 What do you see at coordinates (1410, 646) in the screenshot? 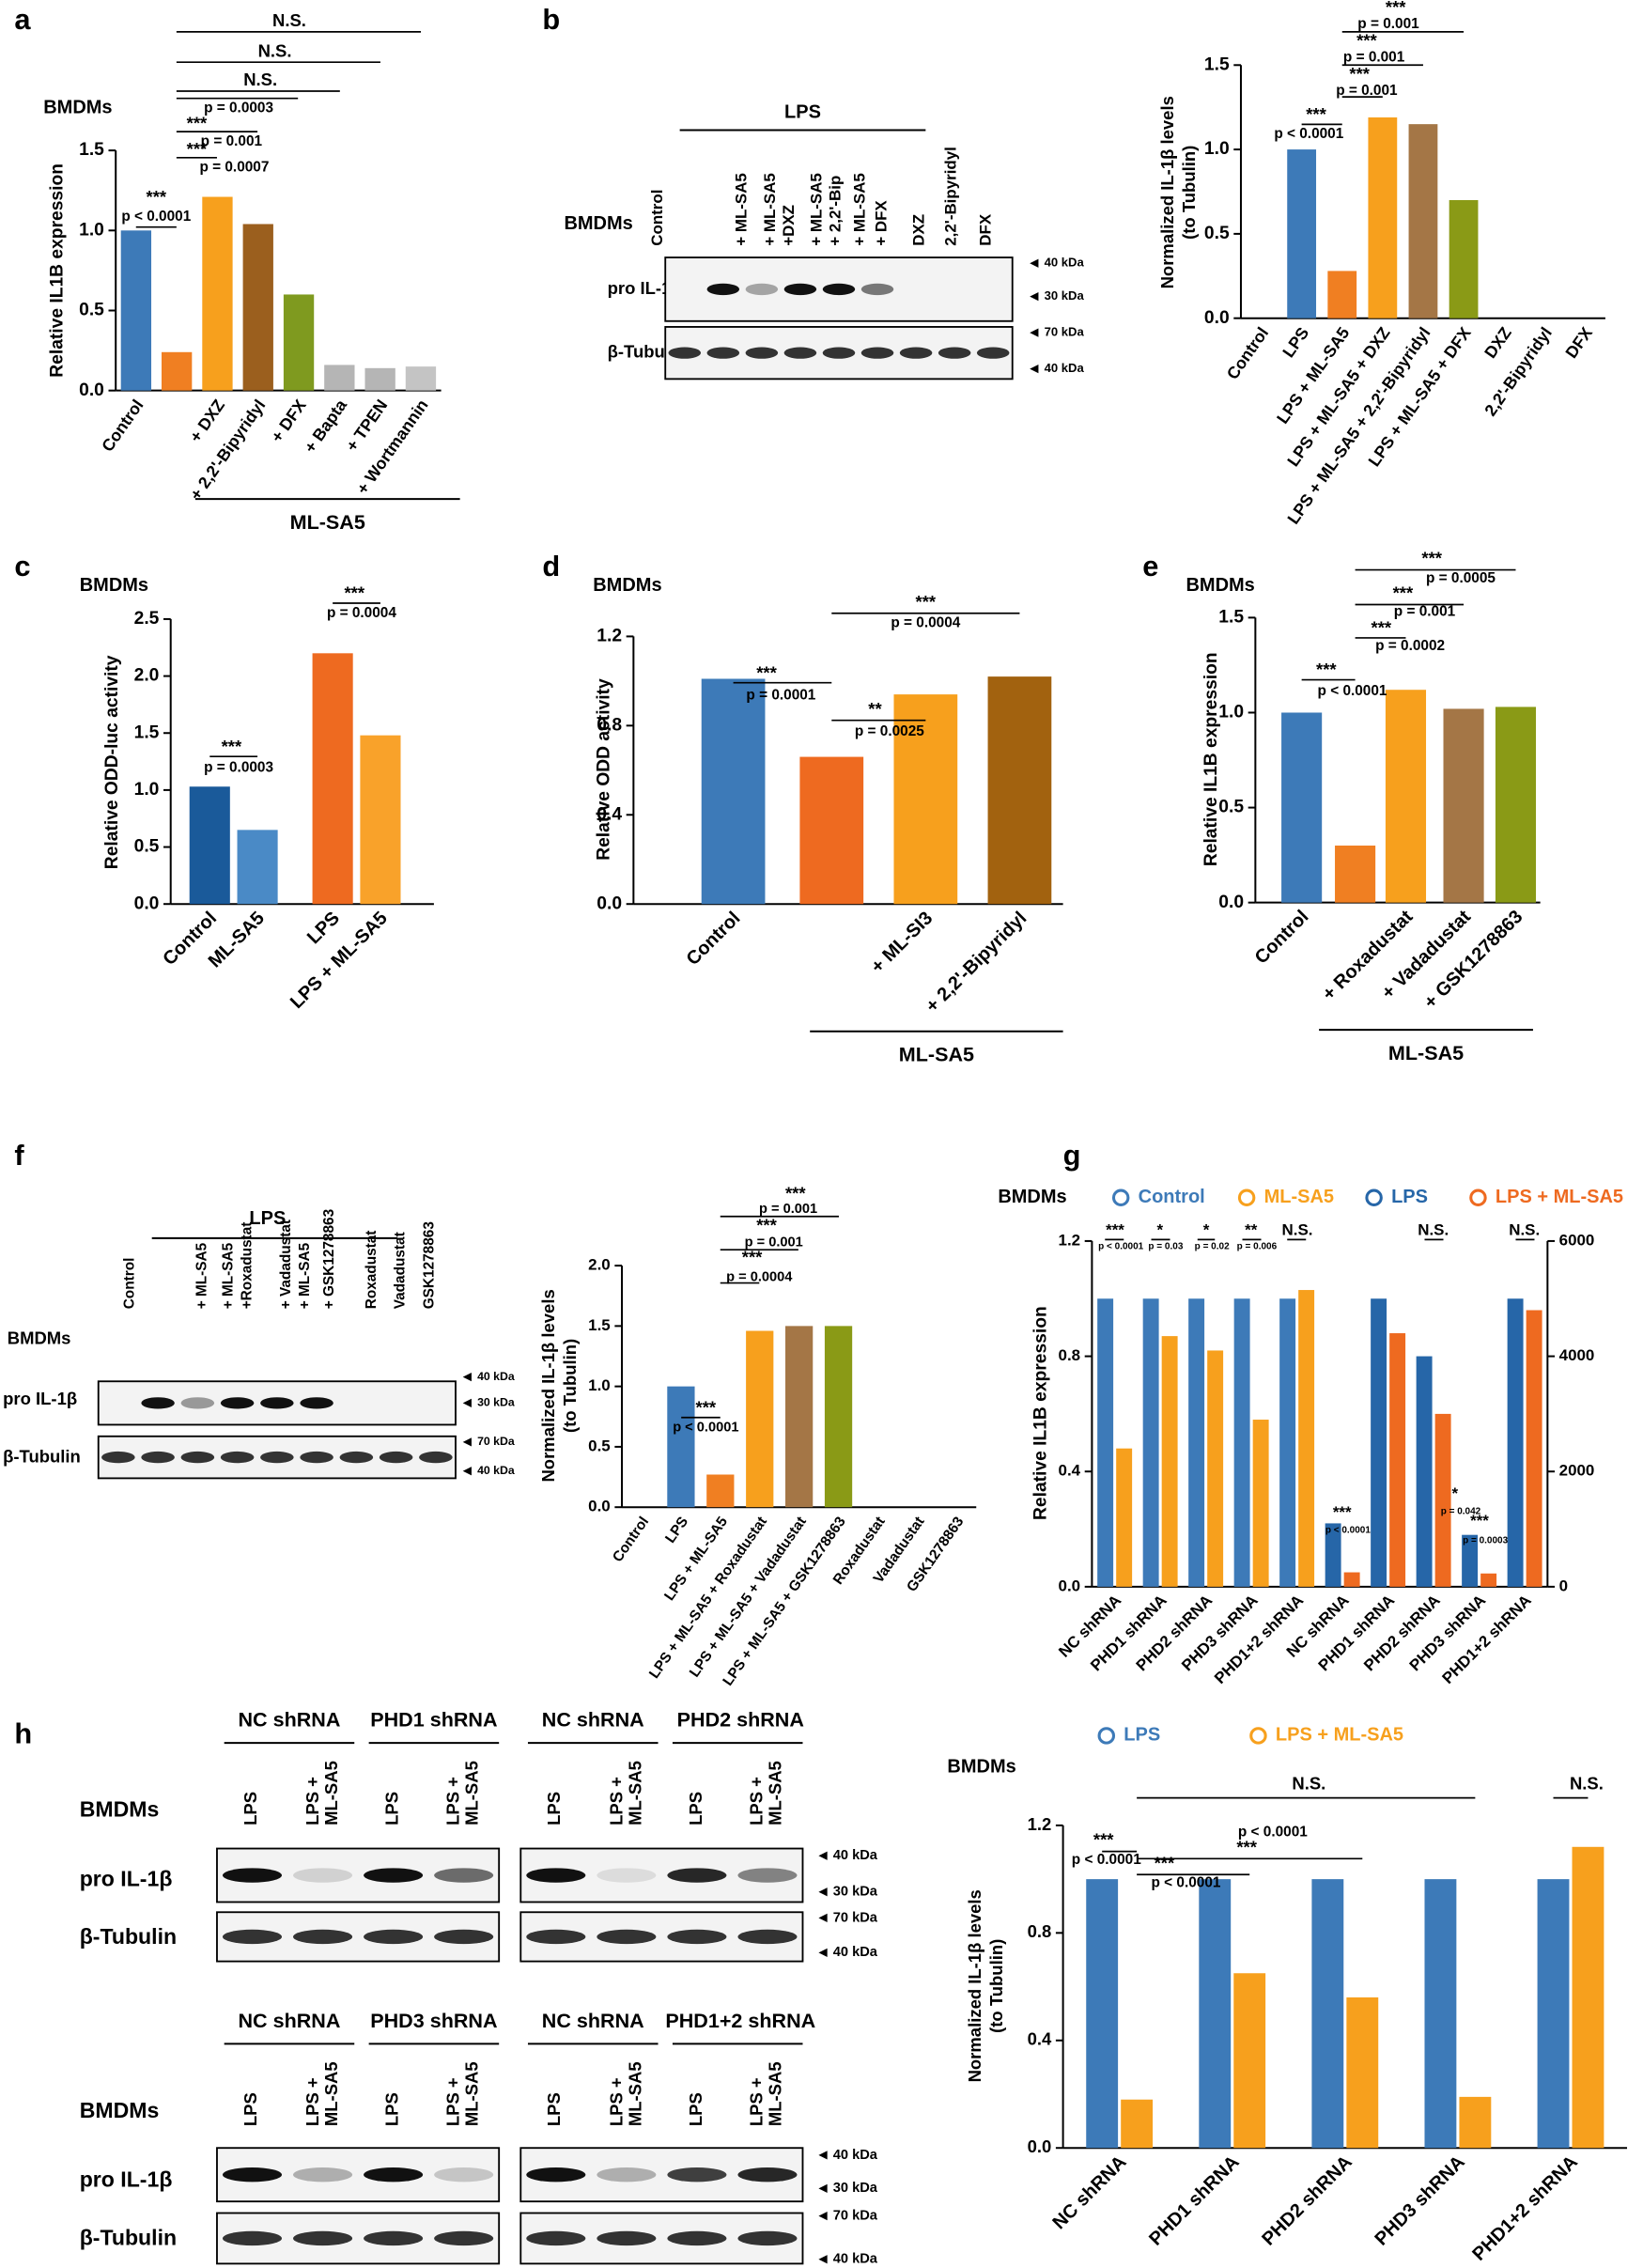
I see `annotation: p = 0.0002` at bounding box center [1410, 646].